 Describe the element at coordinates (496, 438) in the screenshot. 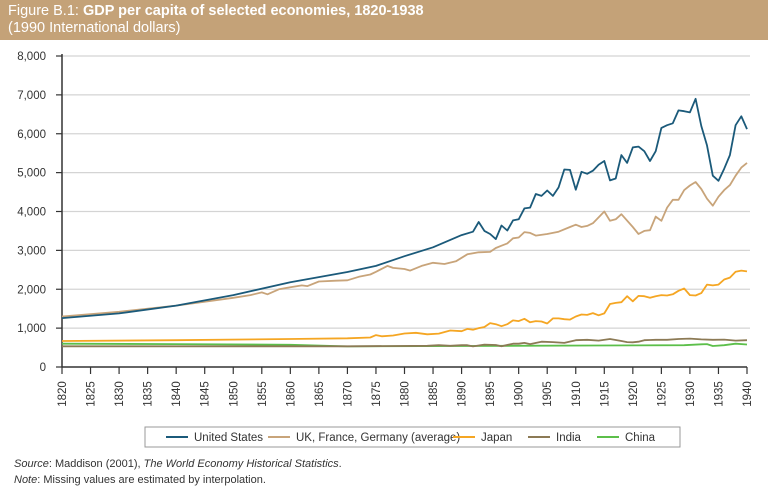

I see `legend-label: Japan` at that location.